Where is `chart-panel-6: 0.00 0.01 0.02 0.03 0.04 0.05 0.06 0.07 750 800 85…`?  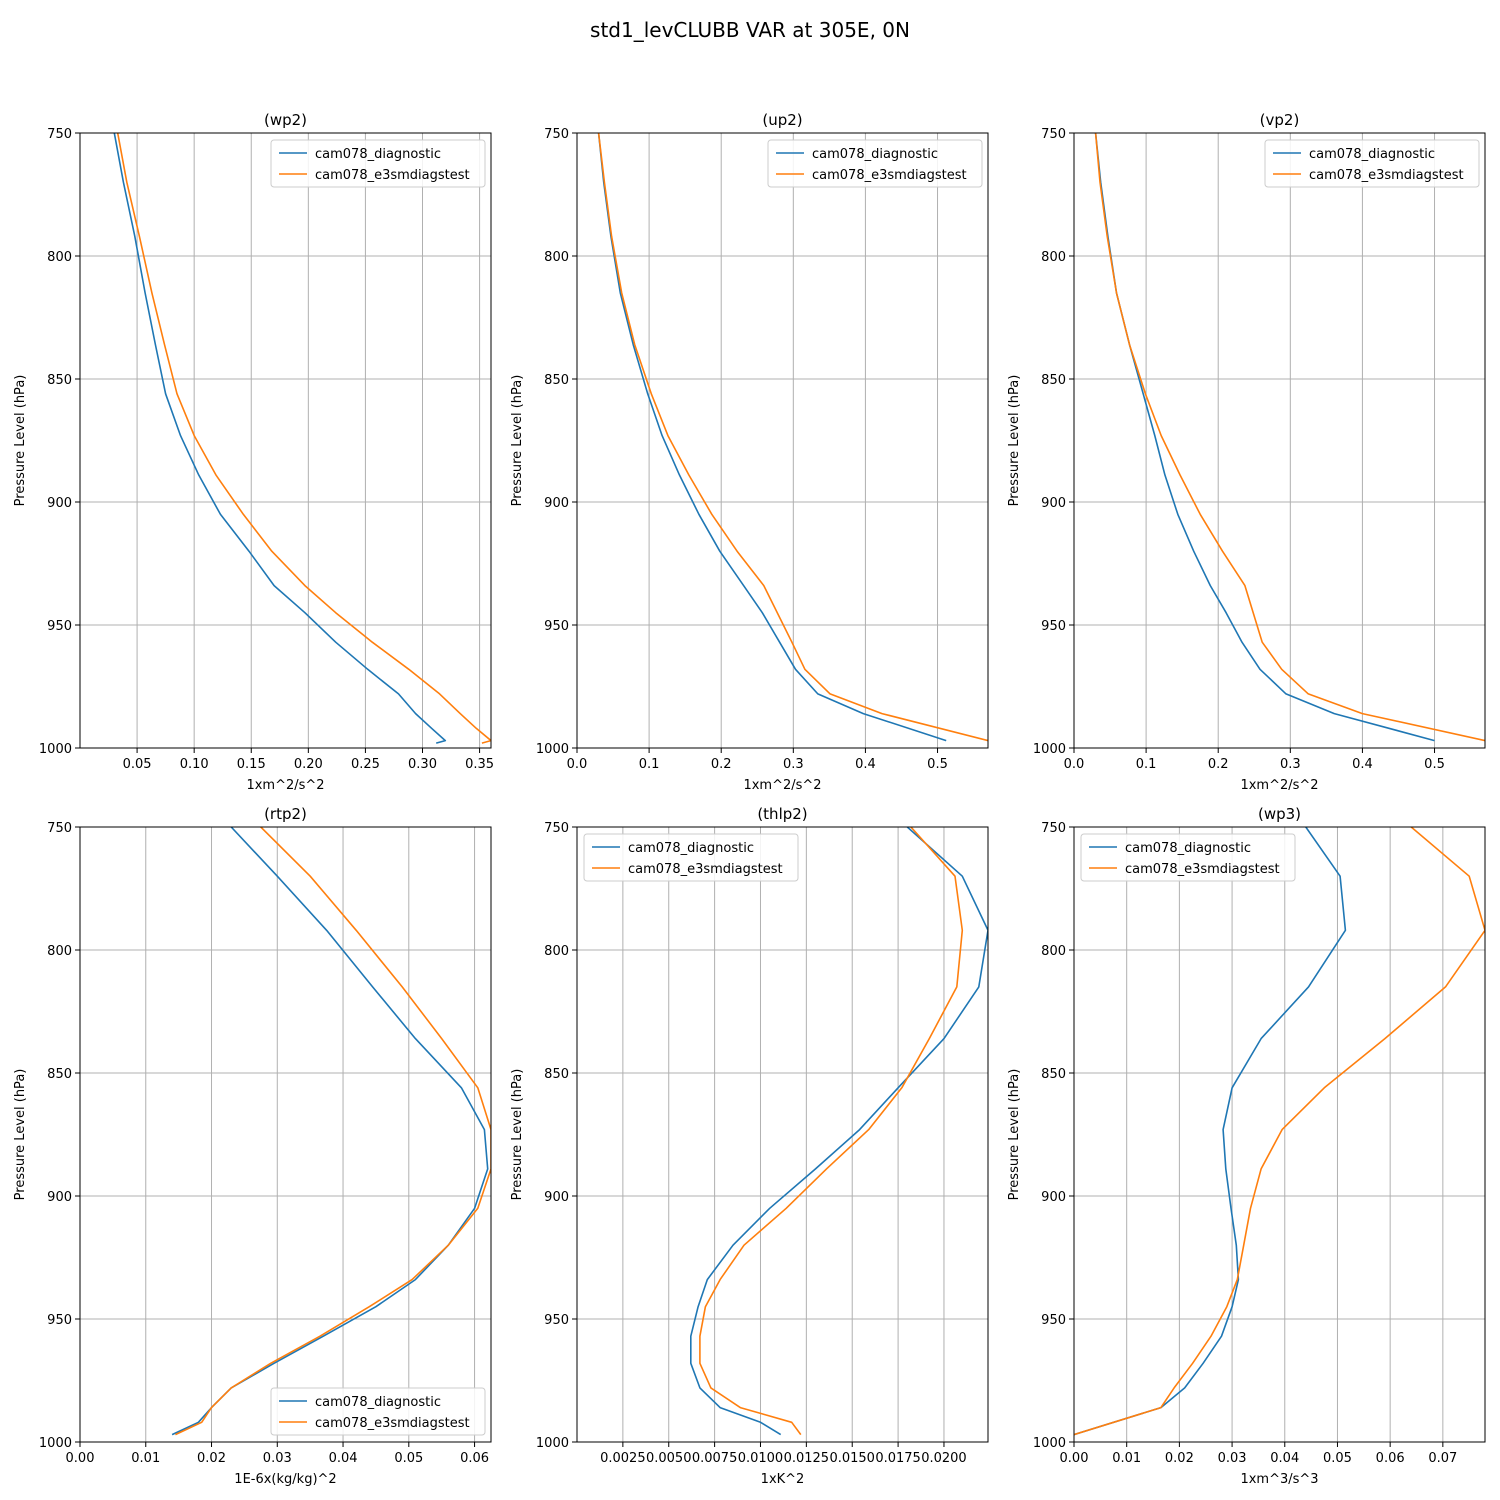 chart-panel-6: 0.00 0.01 0.02 0.03 0.04 0.05 0.06 0.07 750 800 85… is located at coordinates (1246, 1146).